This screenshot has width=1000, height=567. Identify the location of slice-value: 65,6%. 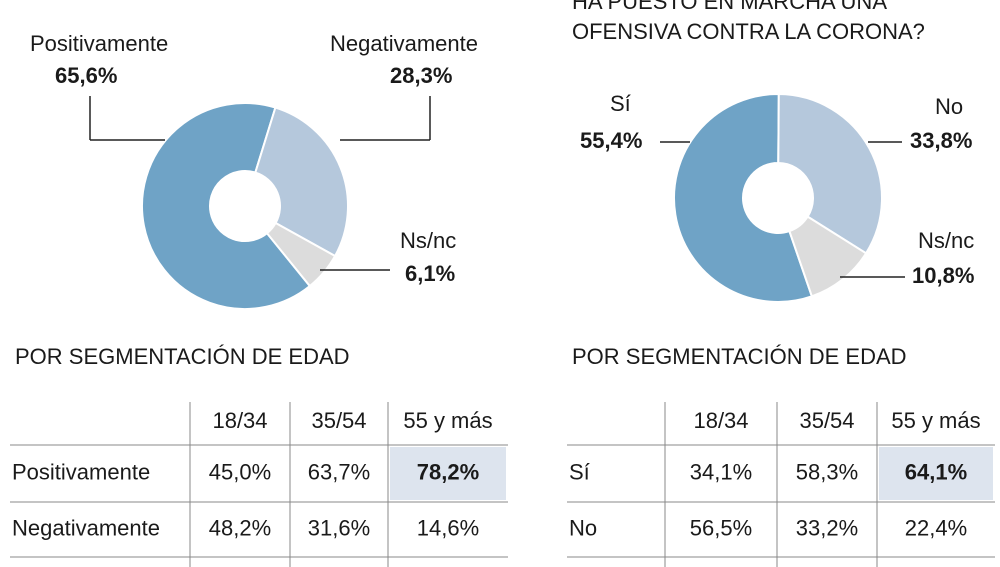
(86, 75).